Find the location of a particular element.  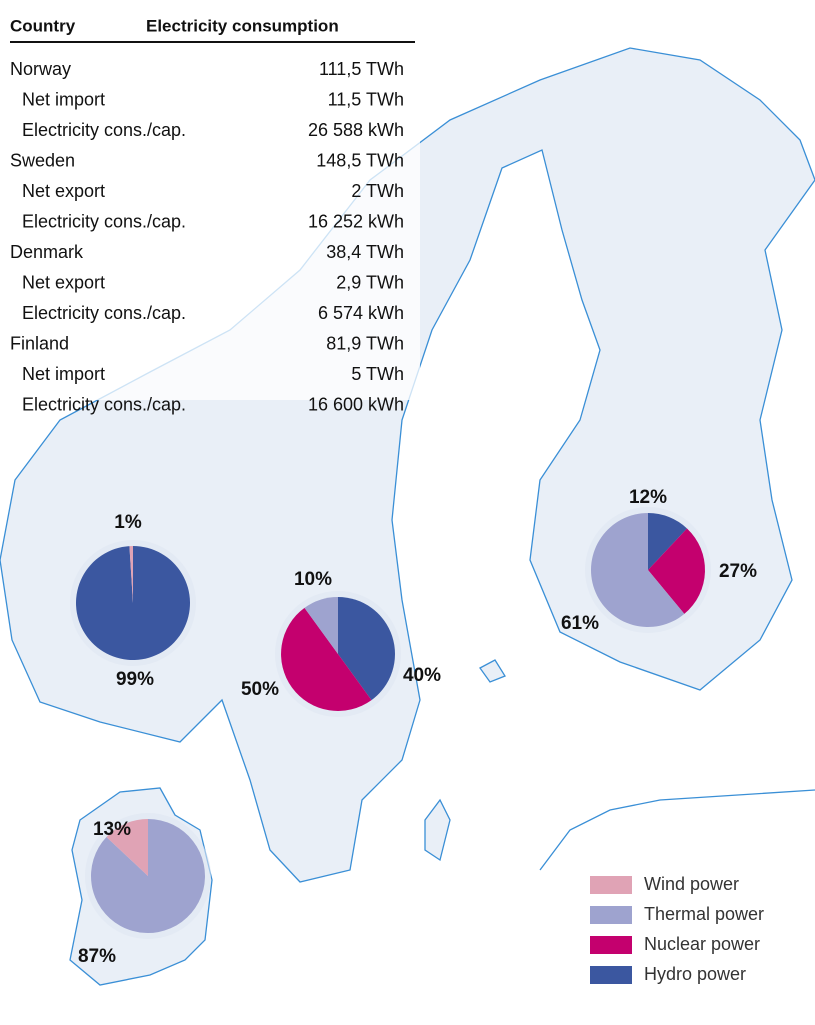

pie-label: 12% is located at coordinates (648, 497).